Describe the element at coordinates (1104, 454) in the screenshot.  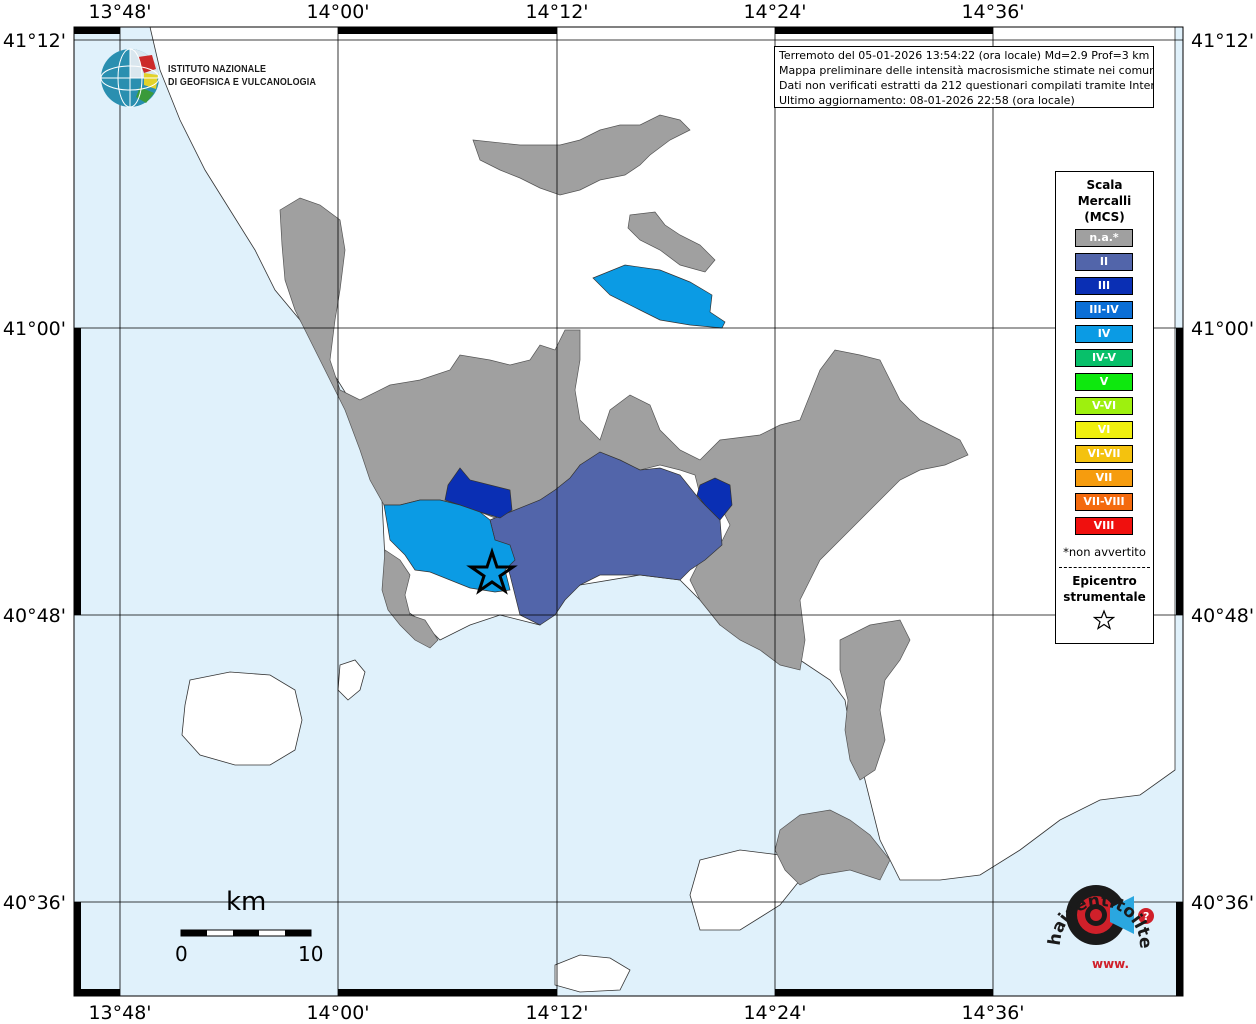
I see `legend-item: VI-VII` at that location.